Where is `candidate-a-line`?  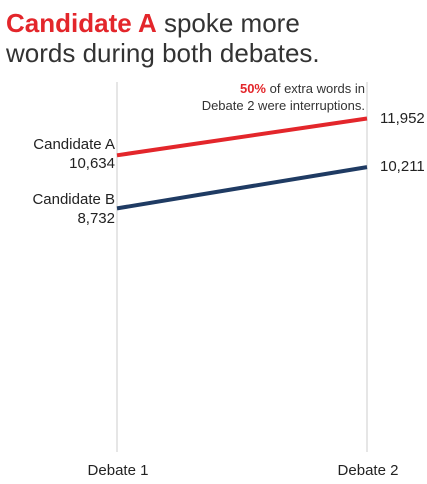 candidate-a-line is located at coordinates (242, 137).